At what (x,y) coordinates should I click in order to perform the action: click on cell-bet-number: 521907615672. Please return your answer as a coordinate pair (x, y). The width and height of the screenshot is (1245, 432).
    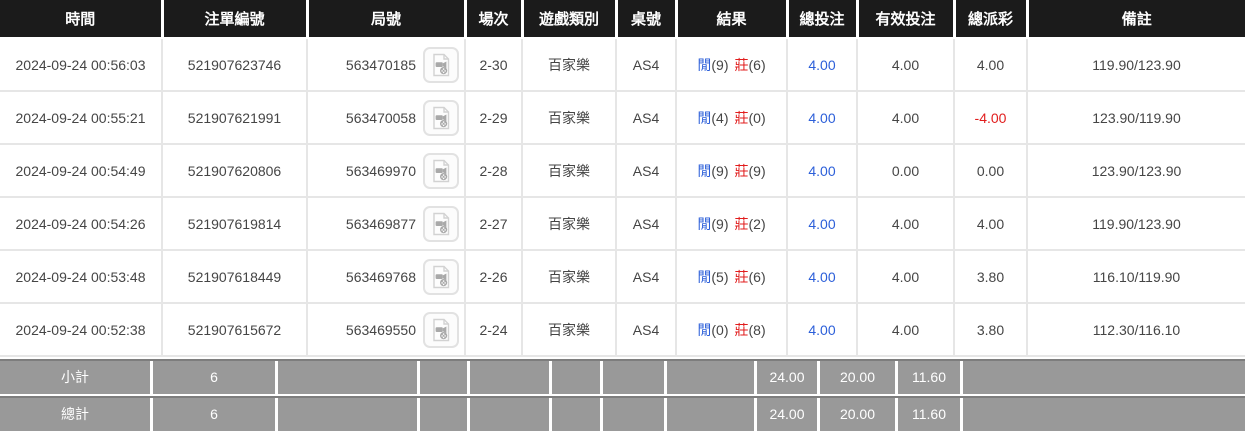
    Looking at the image, I should click on (235, 330).